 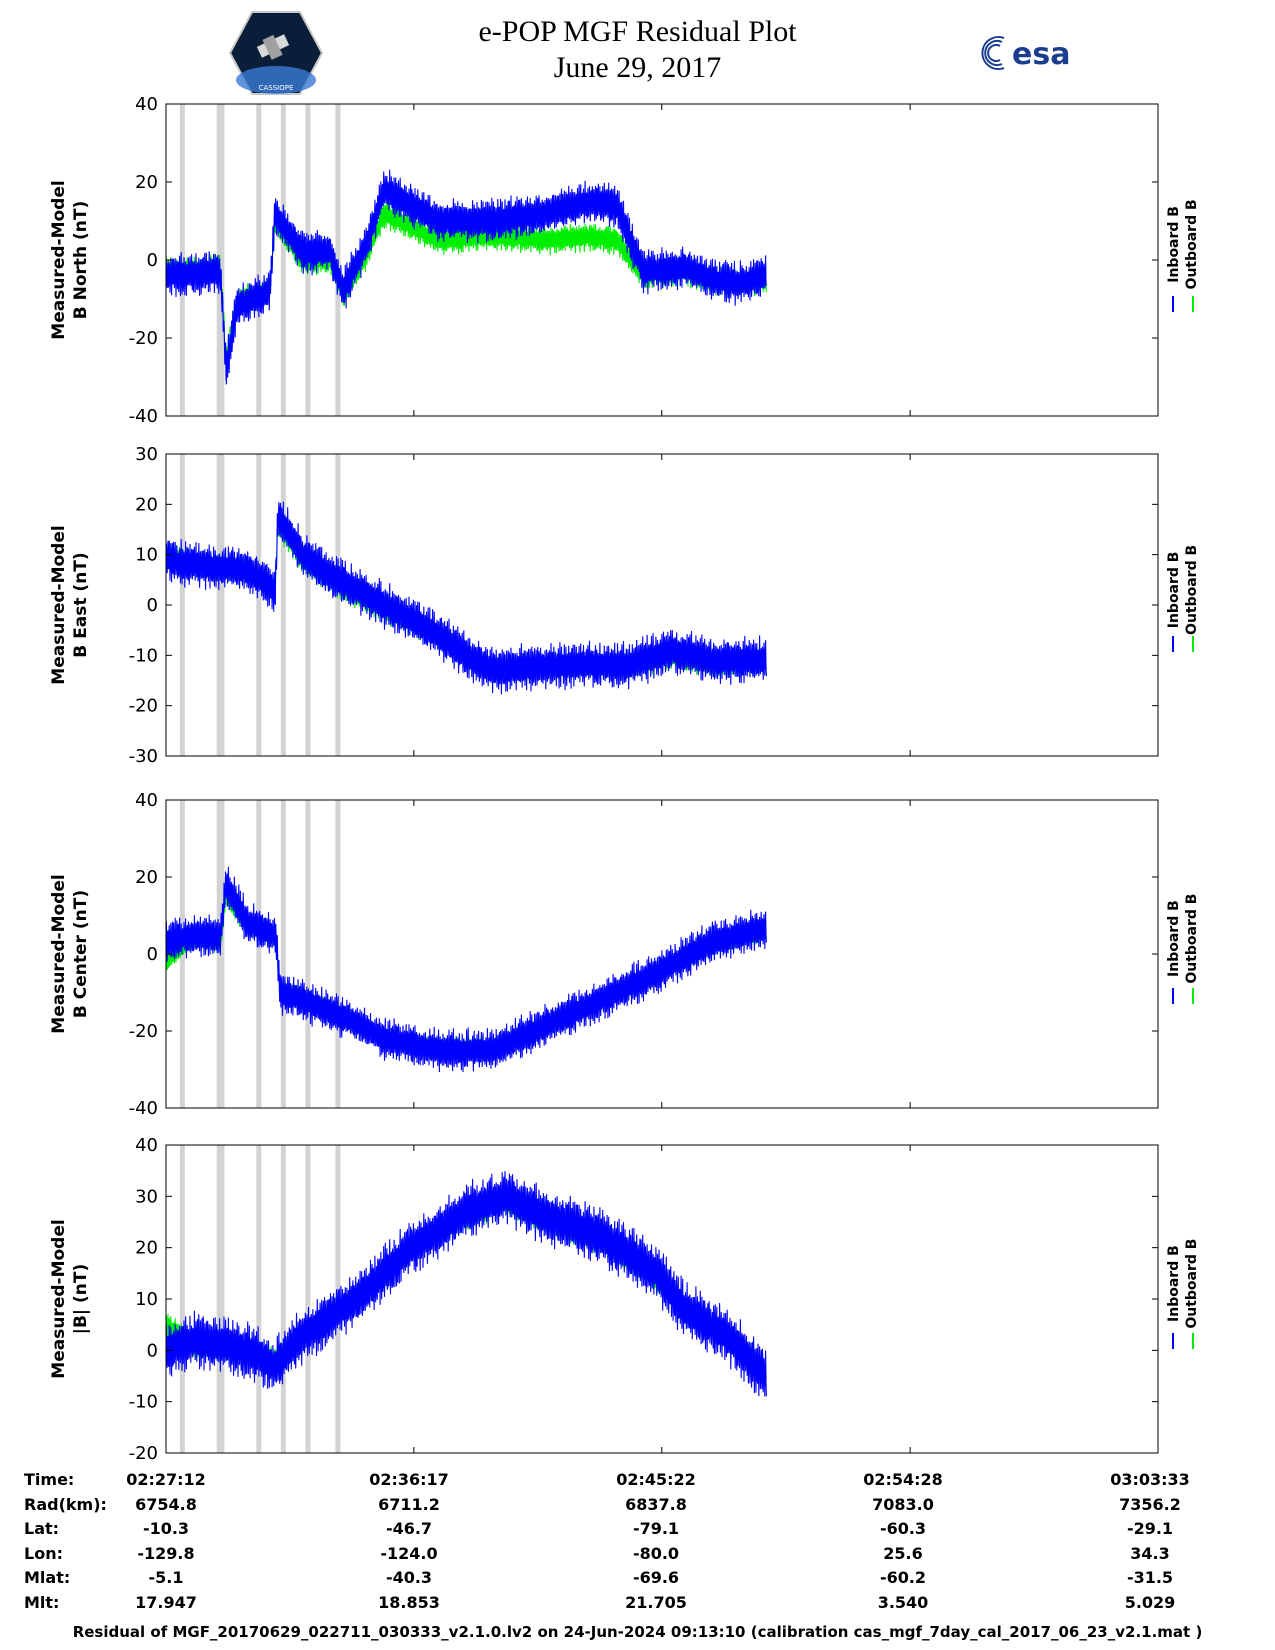 I want to click on info-cell: -60.3, so click(x=903, y=1528).